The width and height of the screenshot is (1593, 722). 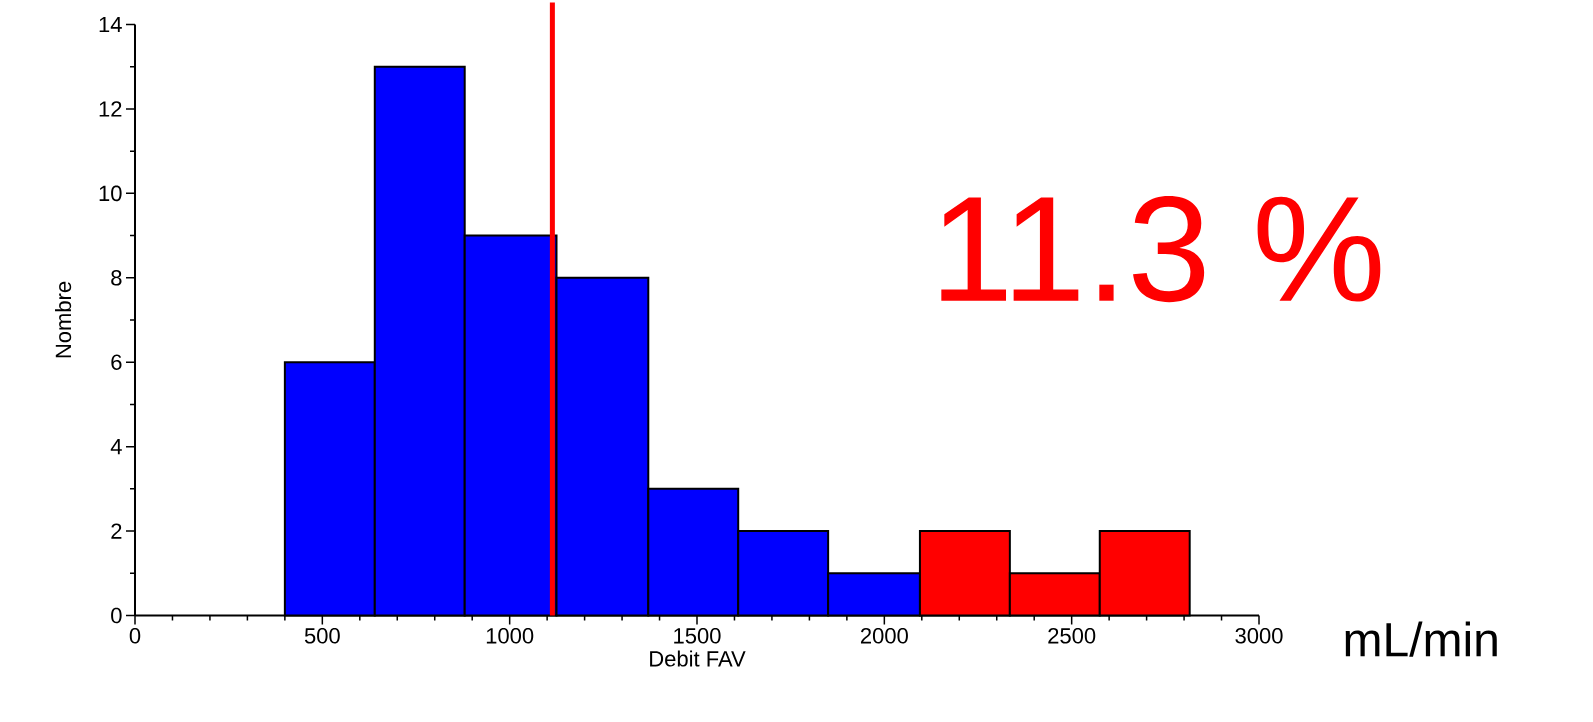 What do you see at coordinates (510, 636) in the screenshot?
I see `x-tick-label: 1000` at bounding box center [510, 636].